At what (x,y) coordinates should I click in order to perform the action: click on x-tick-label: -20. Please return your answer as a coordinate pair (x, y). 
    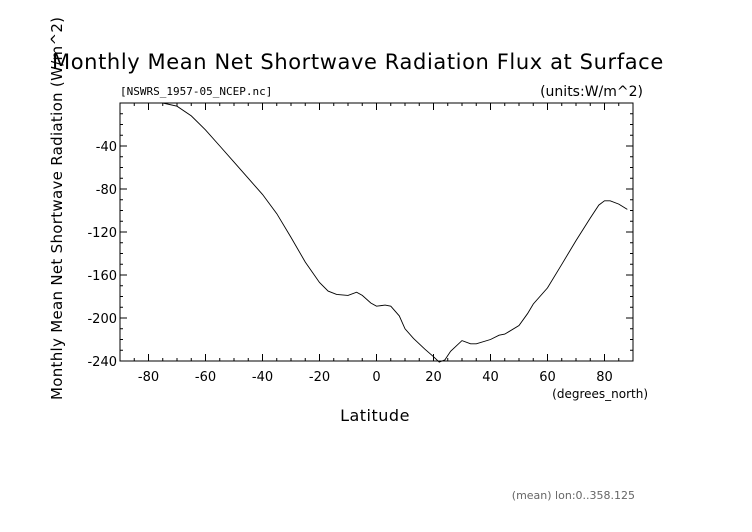
    Looking at the image, I should click on (319, 377).